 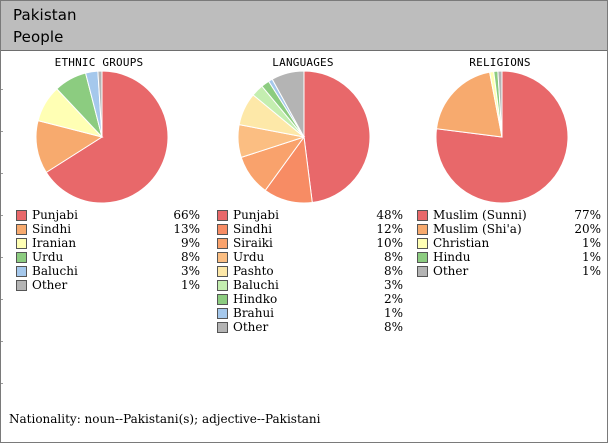 What do you see at coordinates (186, 229) in the screenshot?
I see `legend-value: 13%` at bounding box center [186, 229].